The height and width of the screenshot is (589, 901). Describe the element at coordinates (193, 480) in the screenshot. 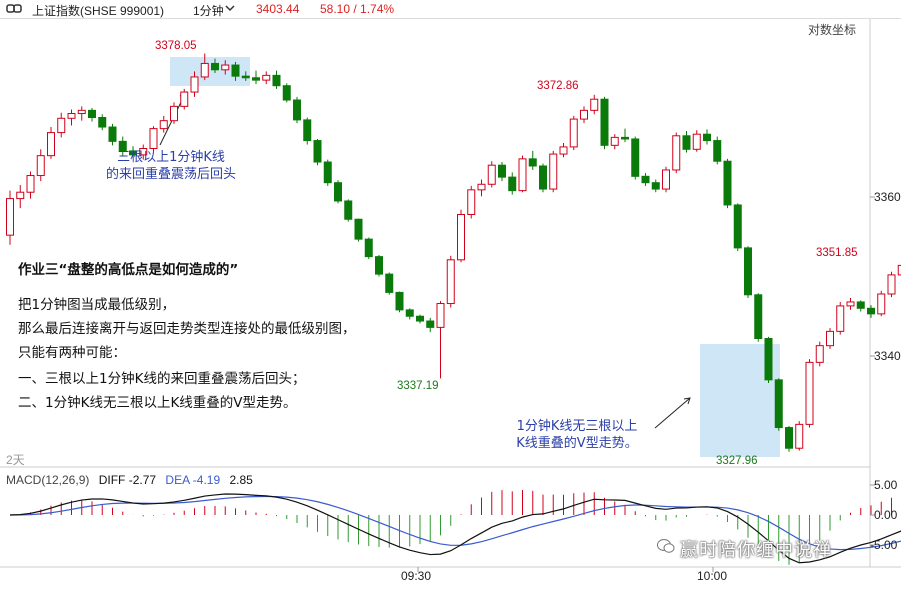

I see `macd-dea: DEA -4.19` at that location.